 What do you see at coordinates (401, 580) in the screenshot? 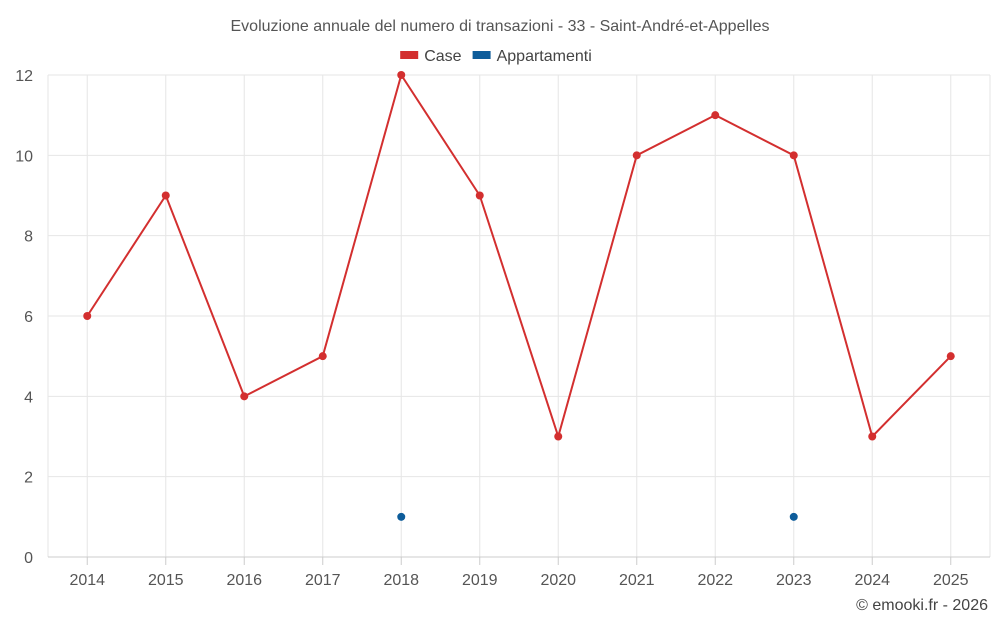
I see `x-tick-label: 2018` at bounding box center [401, 580].